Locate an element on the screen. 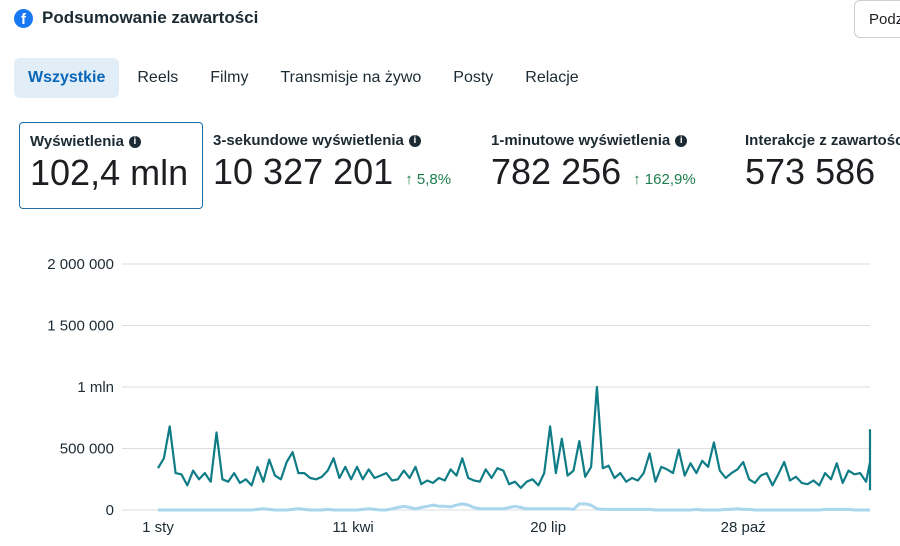 Image resolution: width=900 pixels, height=546 pixels. x-tick-label: 20 lip is located at coordinates (548, 527).